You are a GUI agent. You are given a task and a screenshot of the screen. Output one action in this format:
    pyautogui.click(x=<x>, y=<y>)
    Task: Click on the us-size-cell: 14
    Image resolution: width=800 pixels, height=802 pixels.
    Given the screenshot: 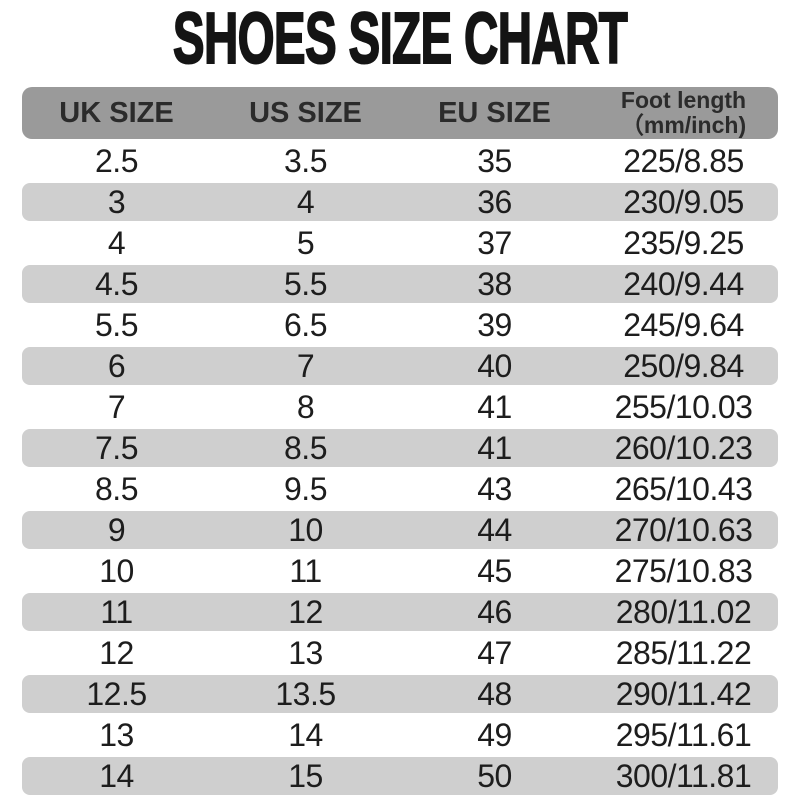 What is the action you would take?
    pyautogui.click(x=305, y=734)
    